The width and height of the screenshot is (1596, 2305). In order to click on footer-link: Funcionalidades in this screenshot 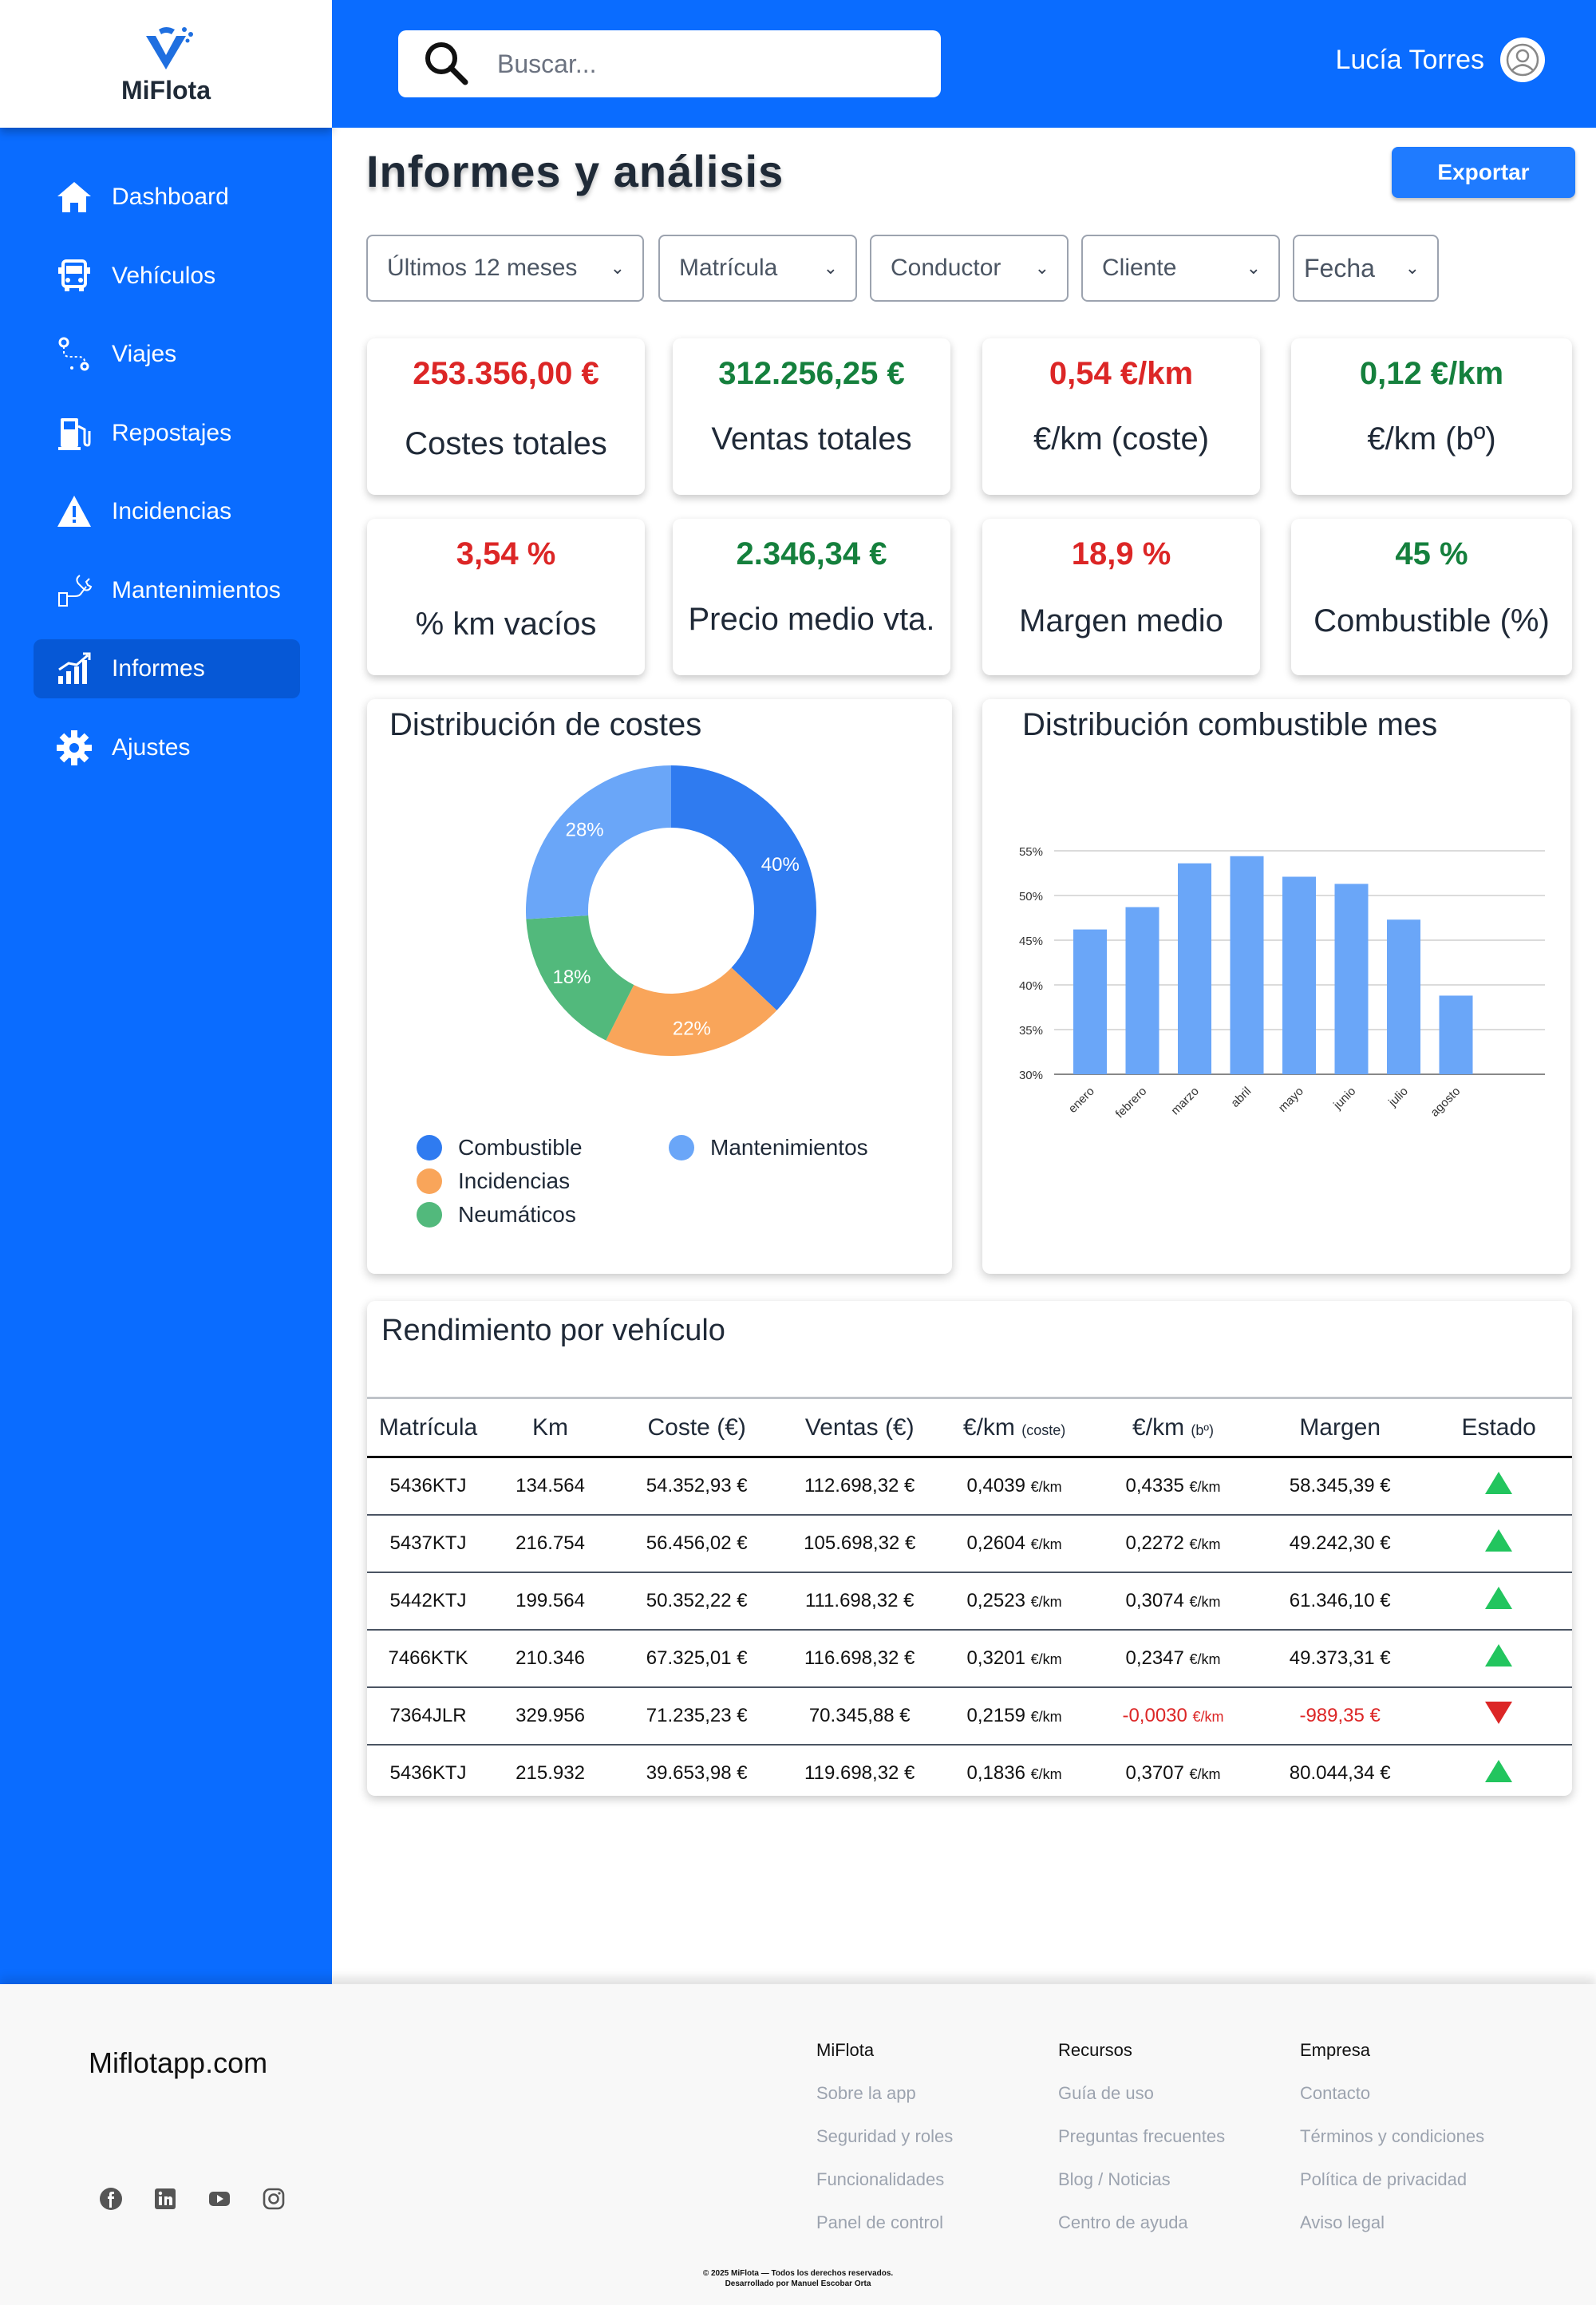, I will do `click(880, 2179)`.